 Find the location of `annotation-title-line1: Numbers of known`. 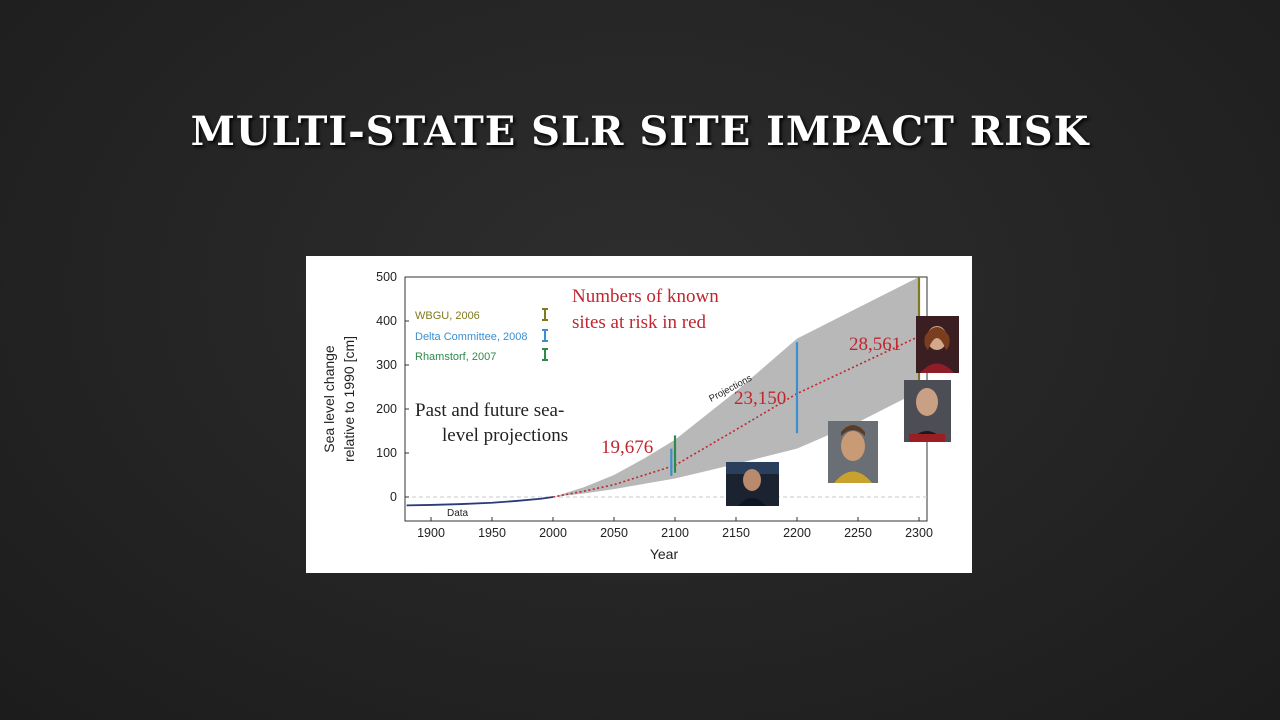

annotation-title-line1: Numbers of known is located at coordinates (645, 296).